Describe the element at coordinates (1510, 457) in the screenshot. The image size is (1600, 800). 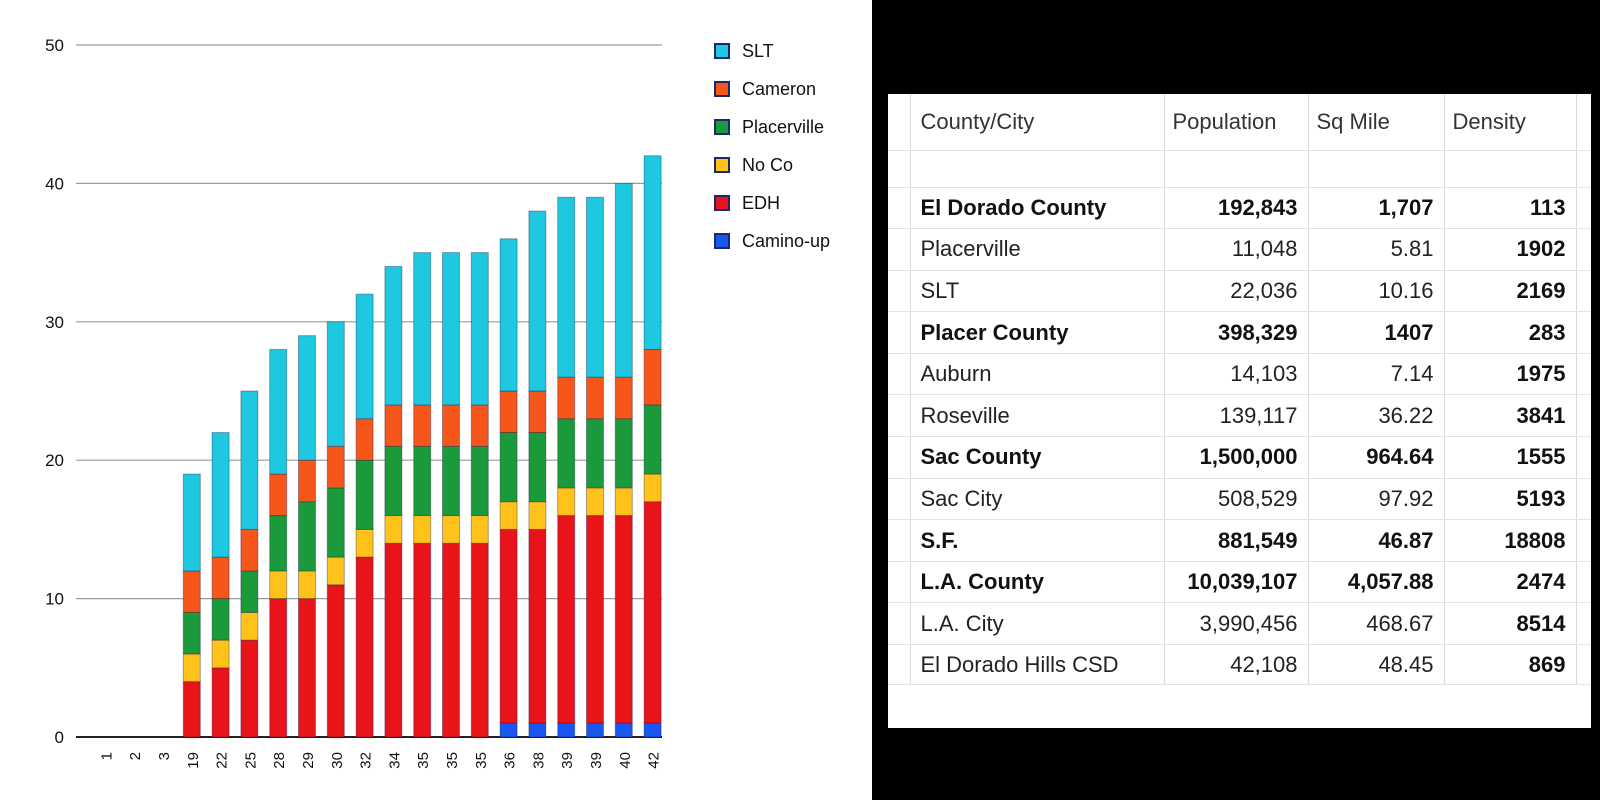
I see `cell-density: 1555` at that location.